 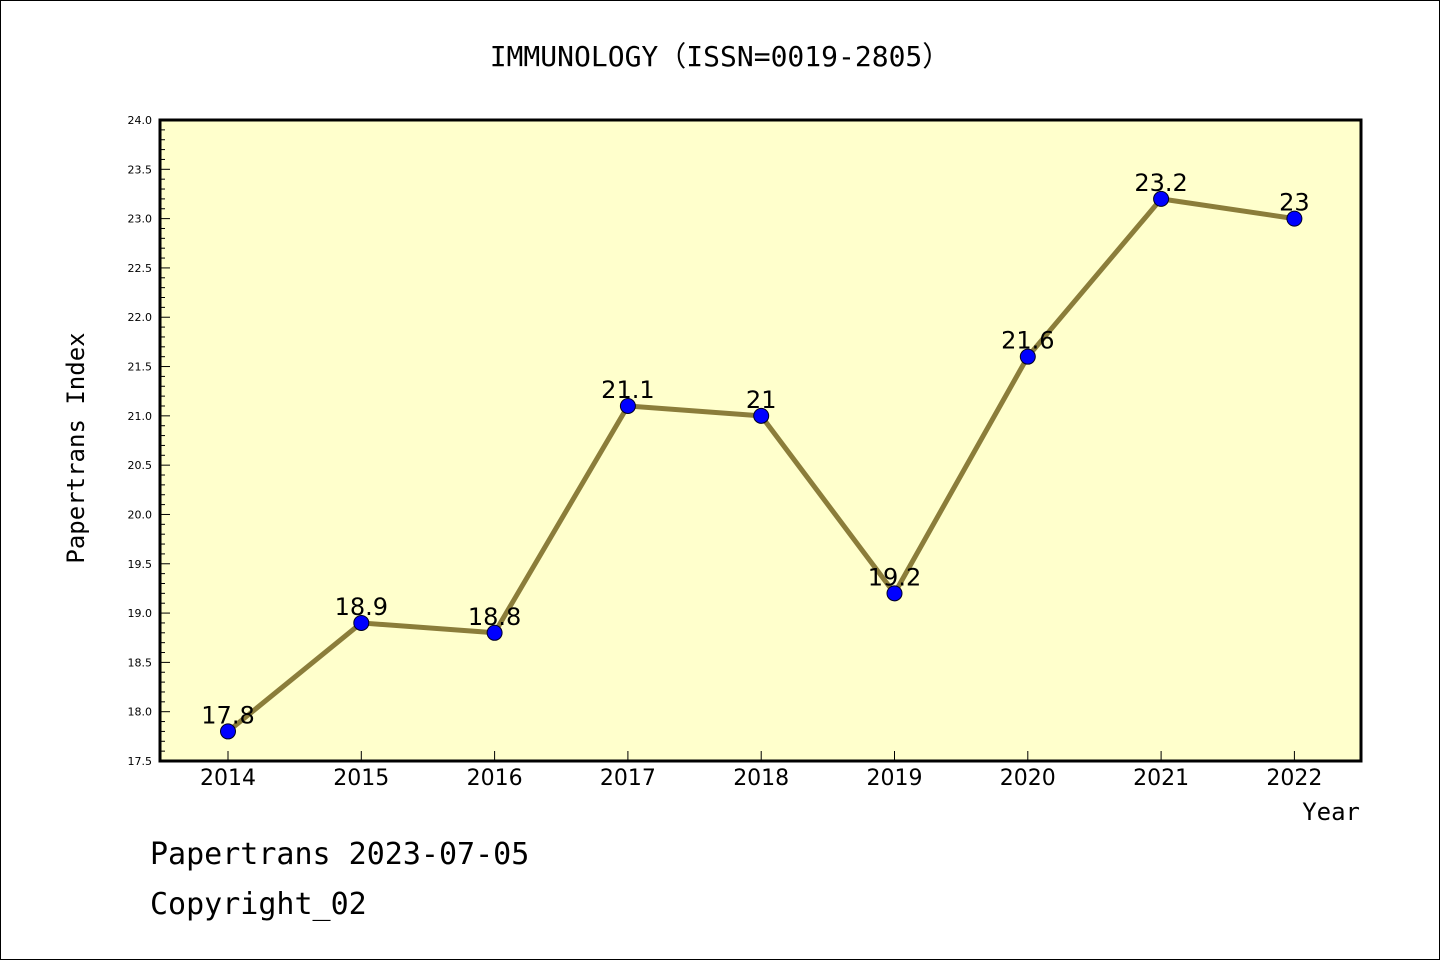 What do you see at coordinates (140, 317) in the screenshot?
I see `y-tick-label: 22.0` at bounding box center [140, 317].